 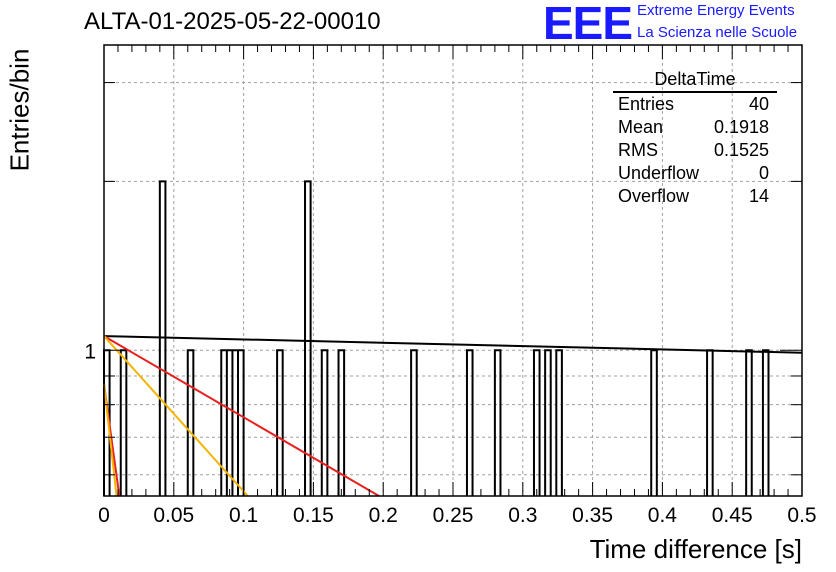 I want to click on stats-label: Underflow, so click(x=659, y=173).